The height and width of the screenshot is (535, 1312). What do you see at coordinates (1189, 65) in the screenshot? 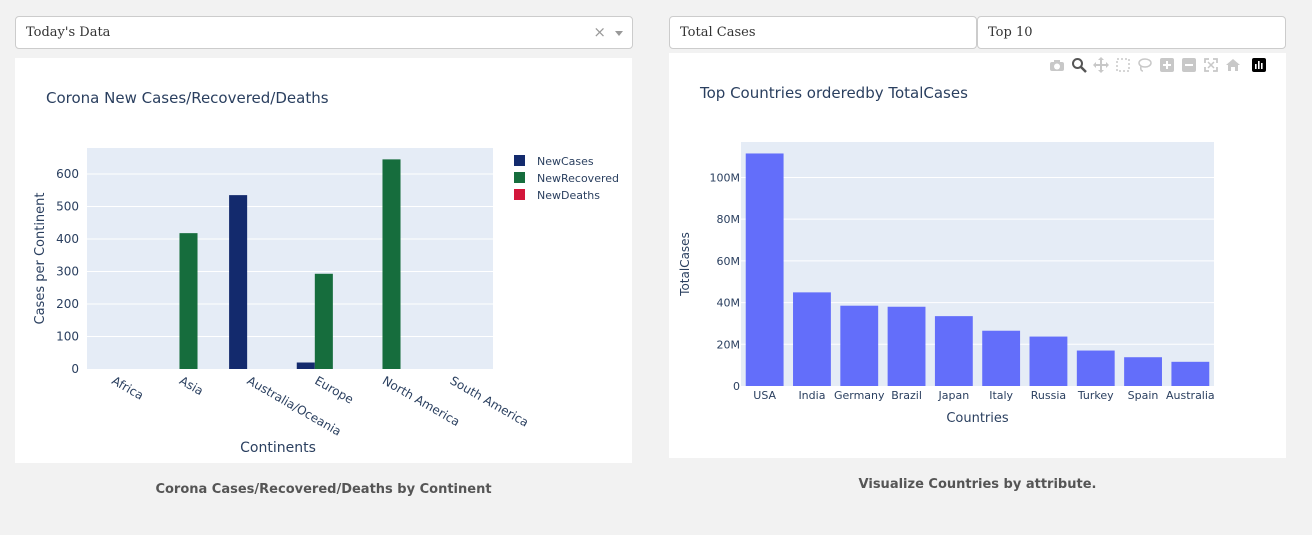
I see `zoom-out-icon` at bounding box center [1189, 65].